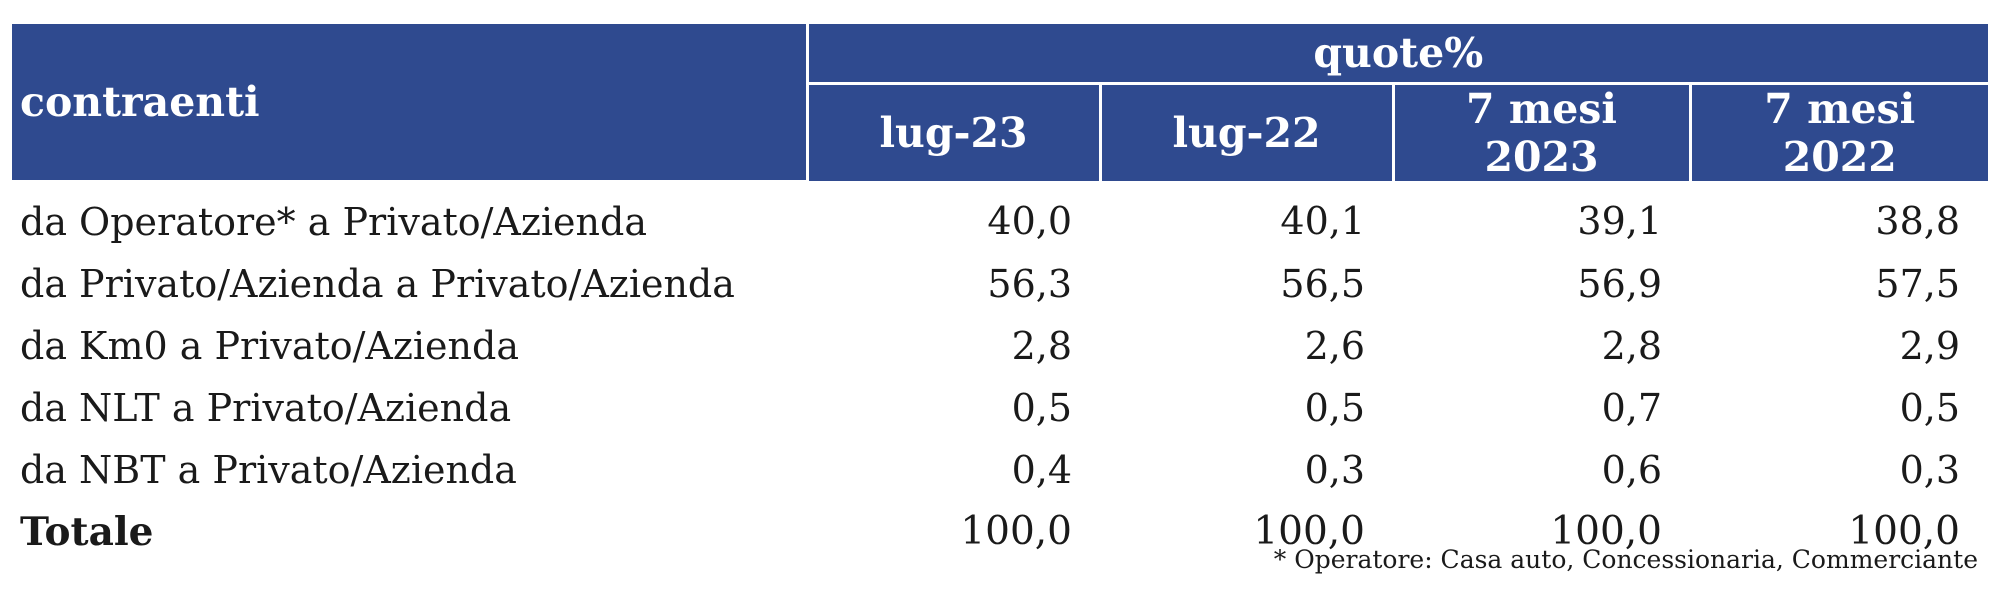  I want to click on table-cell: 2,6, so click(1334, 345).